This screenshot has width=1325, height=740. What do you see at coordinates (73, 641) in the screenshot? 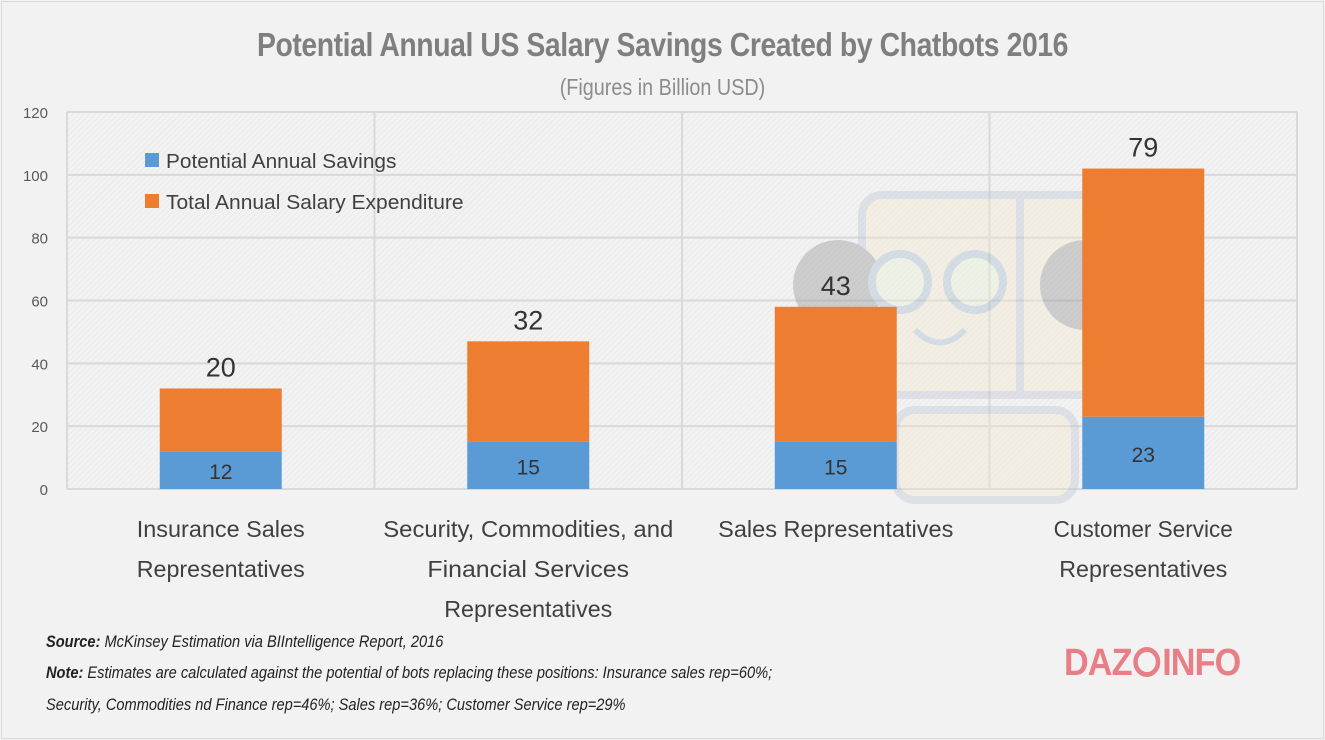
I see `source-label: Source:` at bounding box center [73, 641].